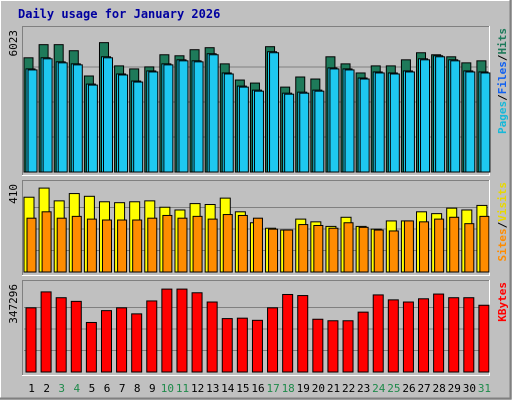  Describe the element at coordinates (502, 117) in the screenshot. I see `series-label-part: Pages` at that location.